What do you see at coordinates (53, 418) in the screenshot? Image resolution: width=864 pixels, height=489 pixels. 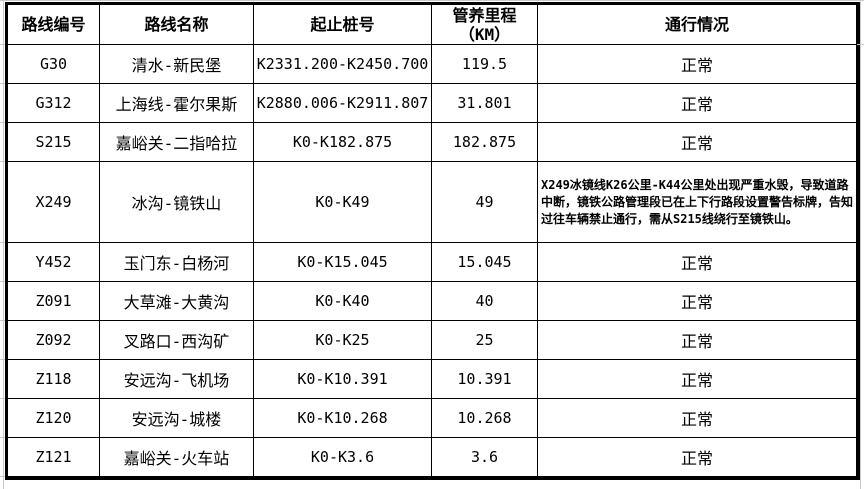 I see `route-code-cell: Z120` at bounding box center [53, 418].